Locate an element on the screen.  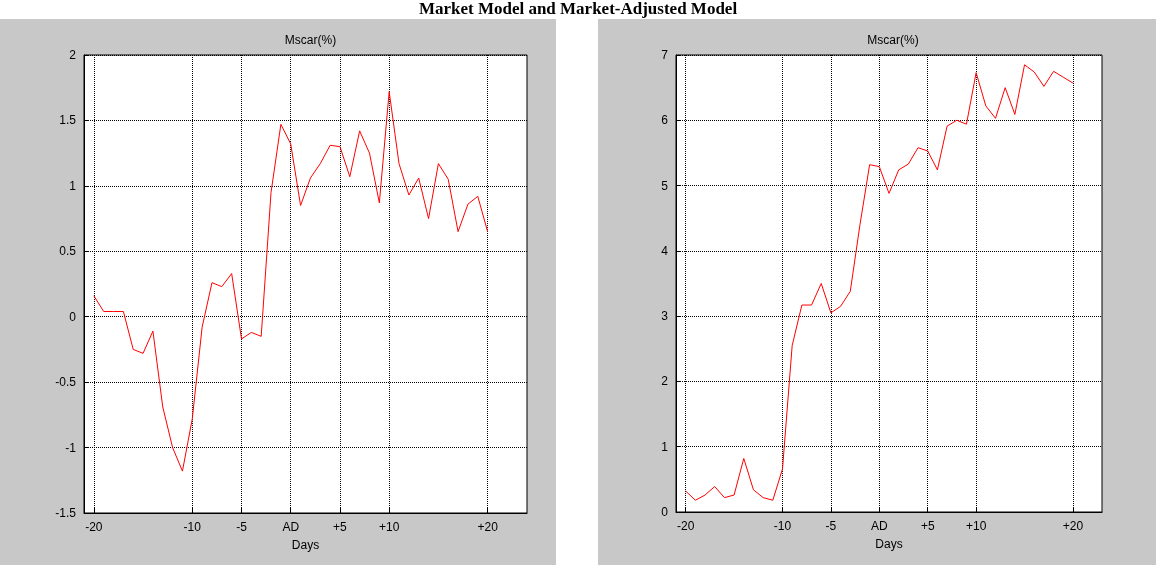
y-tick-label: -0.5 is located at coordinates (66, 382).